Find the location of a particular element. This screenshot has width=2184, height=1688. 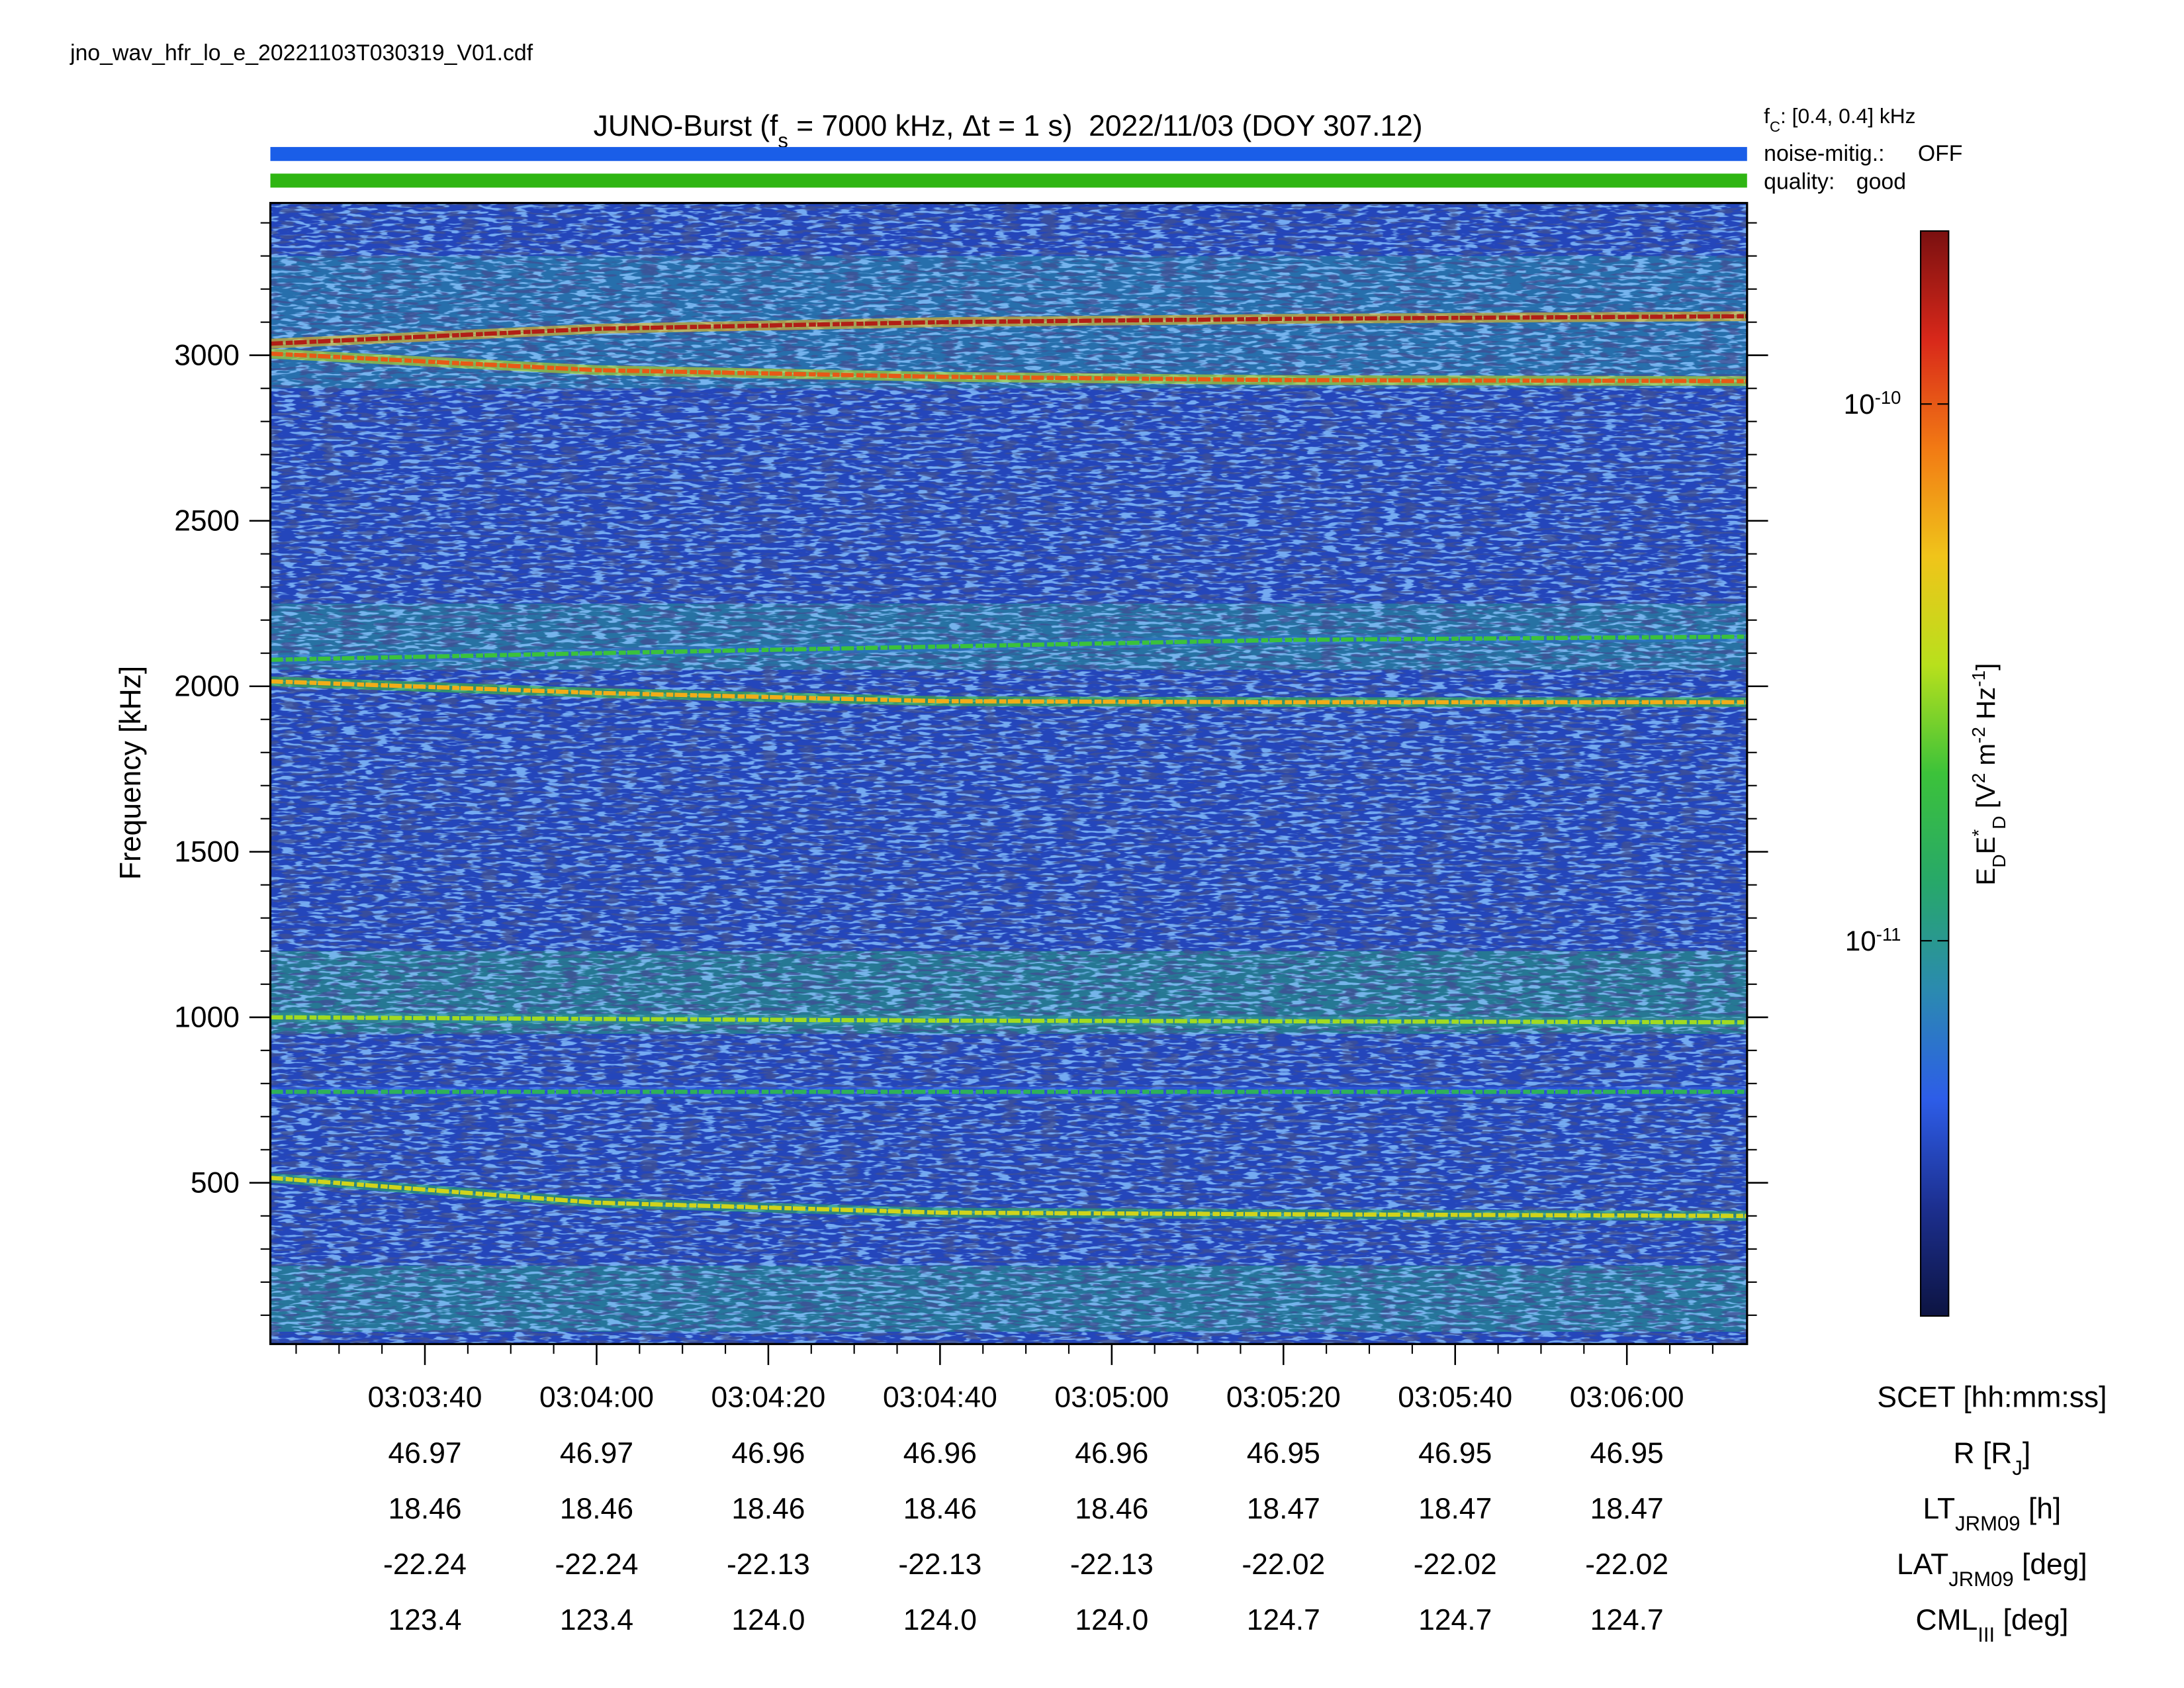

text-part: D is located at coordinates (1999, 860).